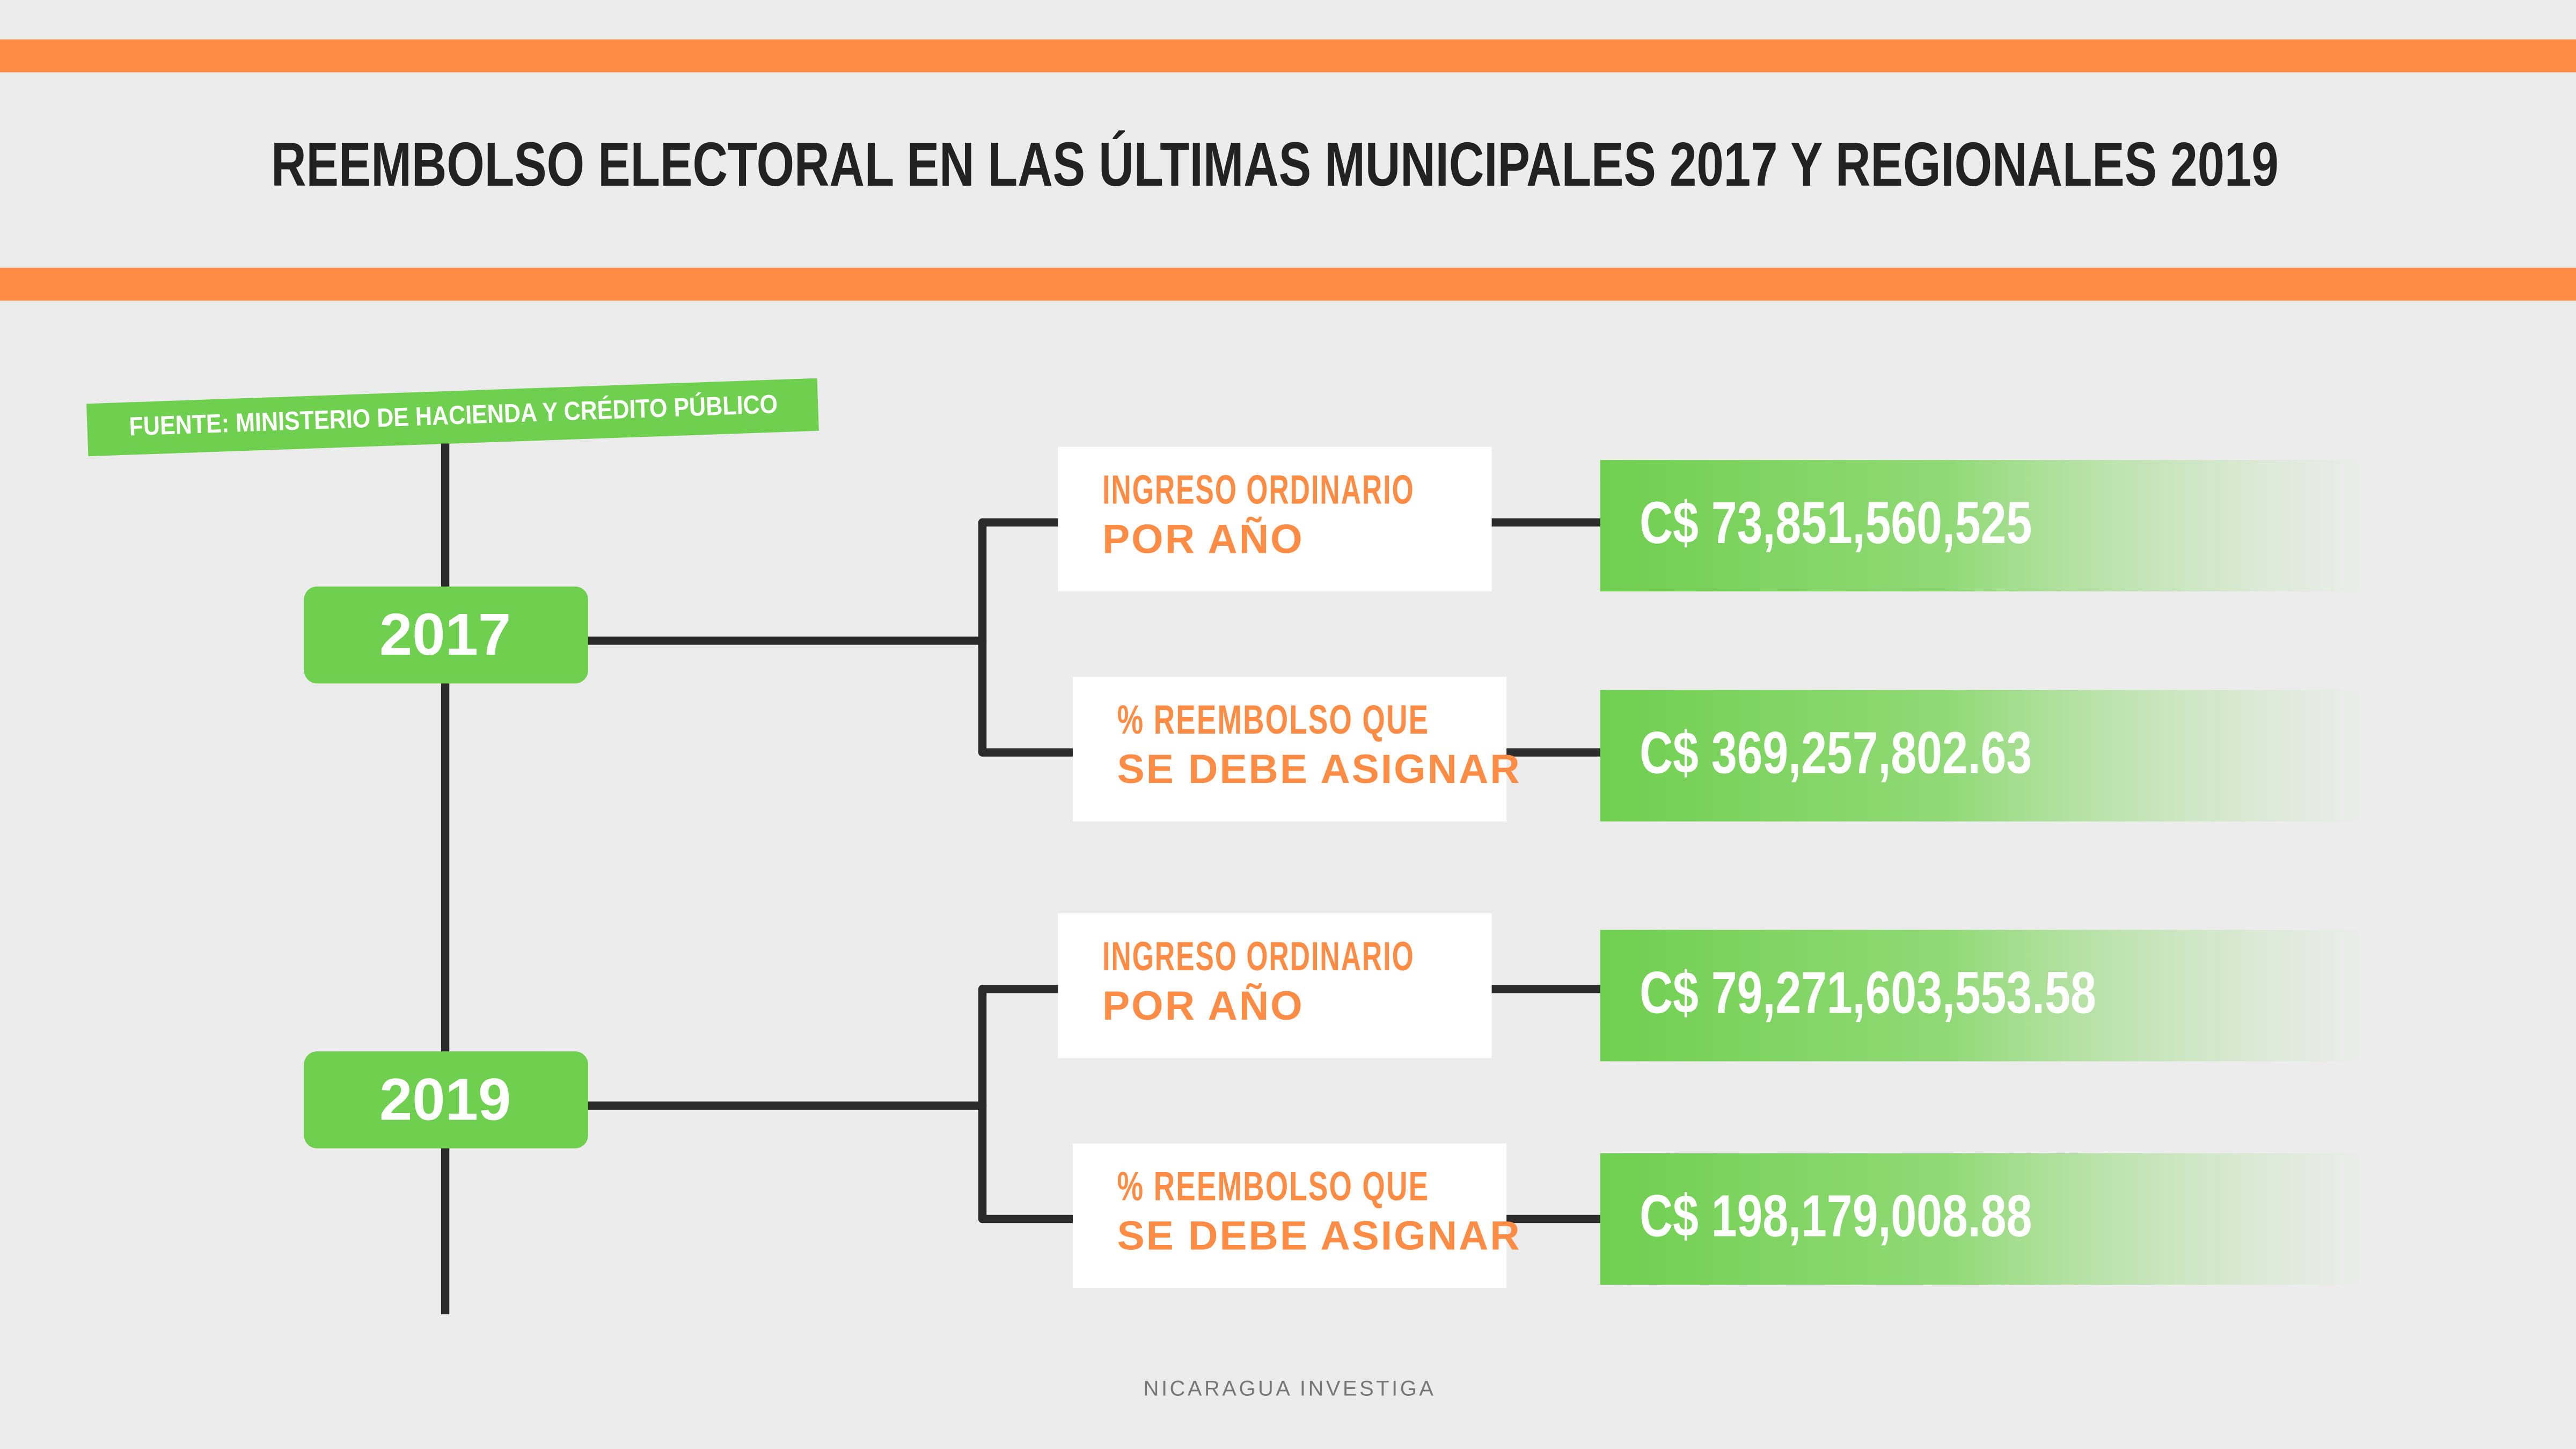 The height and width of the screenshot is (1449, 2576). What do you see at coordinates (1288, 284) in the screenshot?
I see `bottom-bar` at bounding box center [1288, 284].